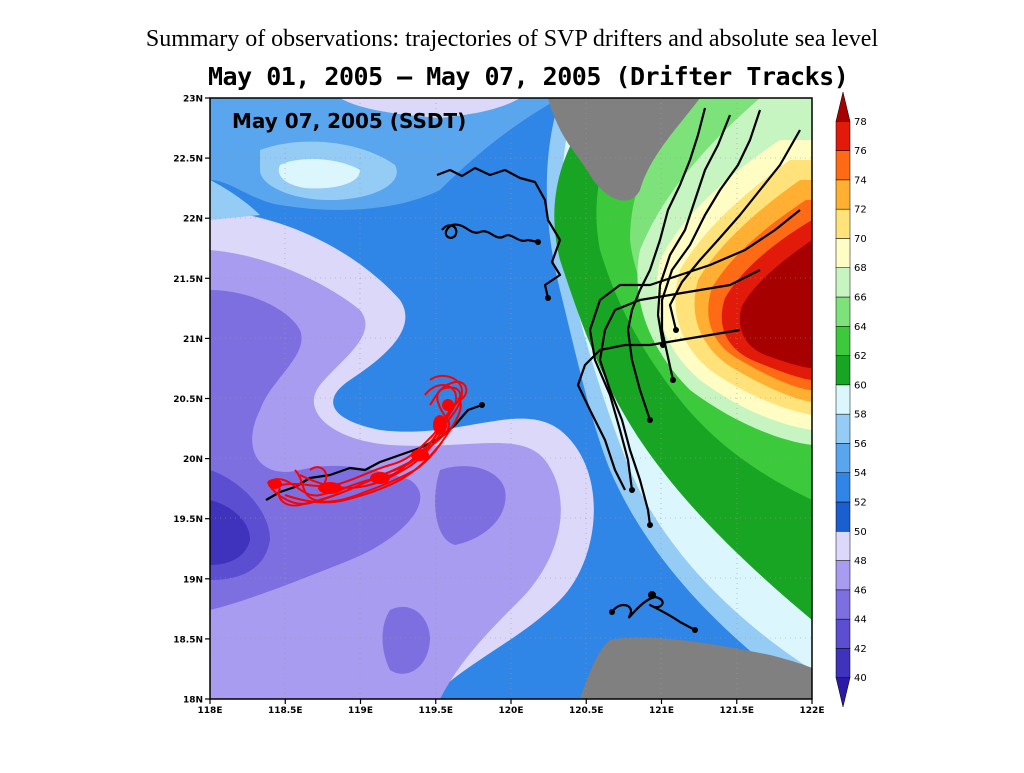 This screenshot has width=1024, height=773. What do you see at coordinates (860, 620) in the screenshot?
I see `colorbar-label: 44` at bounding box center [860, 620].